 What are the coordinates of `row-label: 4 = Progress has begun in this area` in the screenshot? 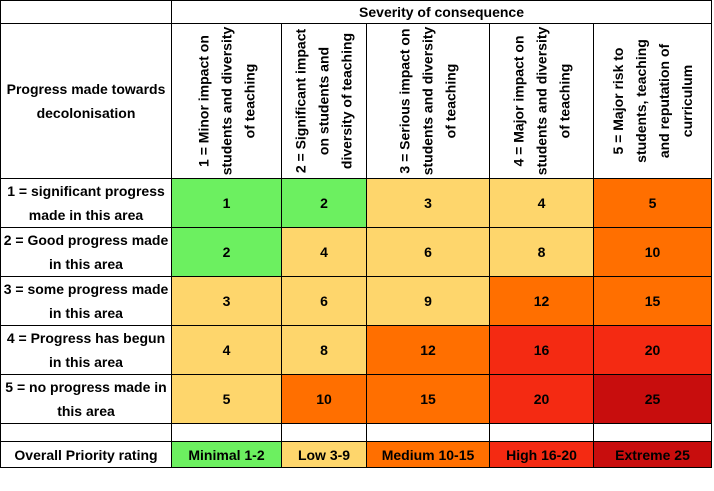 It's located at (86, 350).